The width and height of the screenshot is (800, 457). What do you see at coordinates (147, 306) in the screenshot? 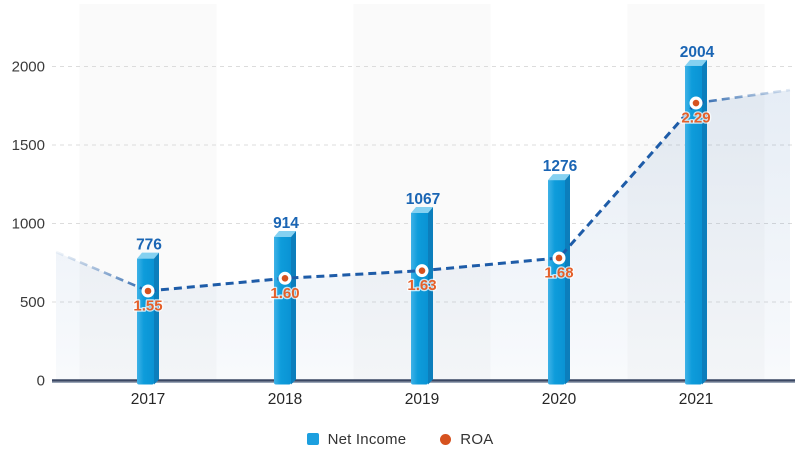
I see `roa-value-label: 1.55` at bounding box center [147, 306].